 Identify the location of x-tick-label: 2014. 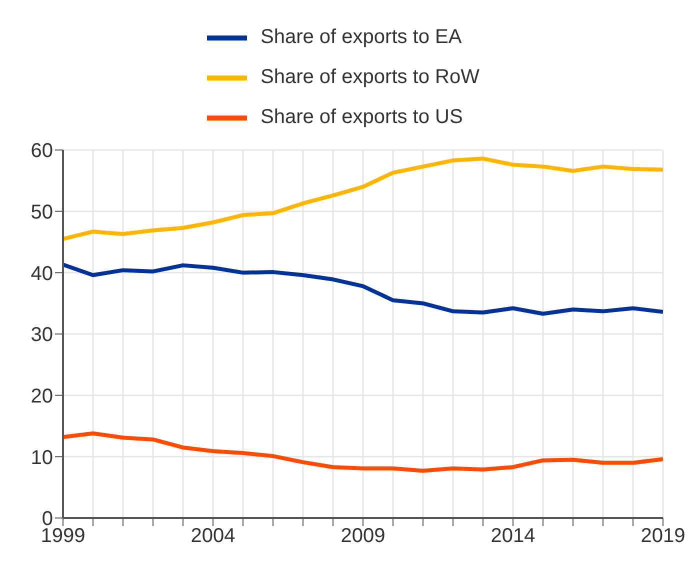
(513, 536).